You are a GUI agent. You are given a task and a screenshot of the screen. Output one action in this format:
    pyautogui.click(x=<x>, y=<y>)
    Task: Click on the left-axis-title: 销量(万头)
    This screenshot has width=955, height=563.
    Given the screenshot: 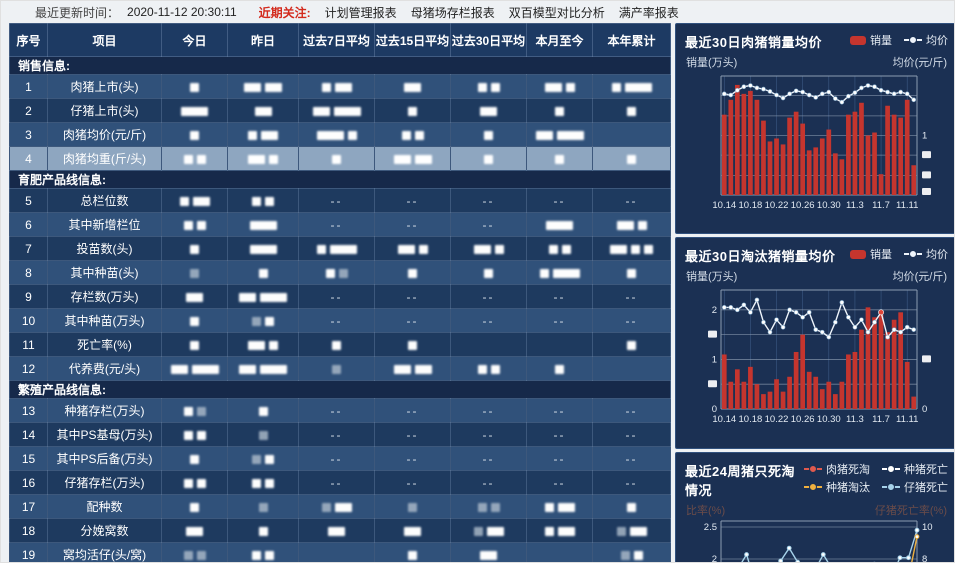 What is the action you would take?
    pyautogui.click(x=712, y=63)
    